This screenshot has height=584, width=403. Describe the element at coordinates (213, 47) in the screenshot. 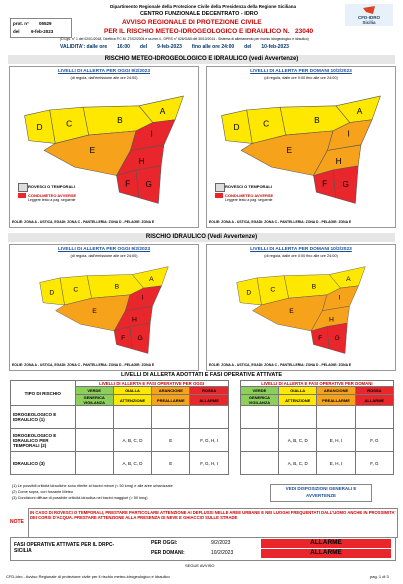

I see `validity-part: fino alle ore 24:00` at that location.